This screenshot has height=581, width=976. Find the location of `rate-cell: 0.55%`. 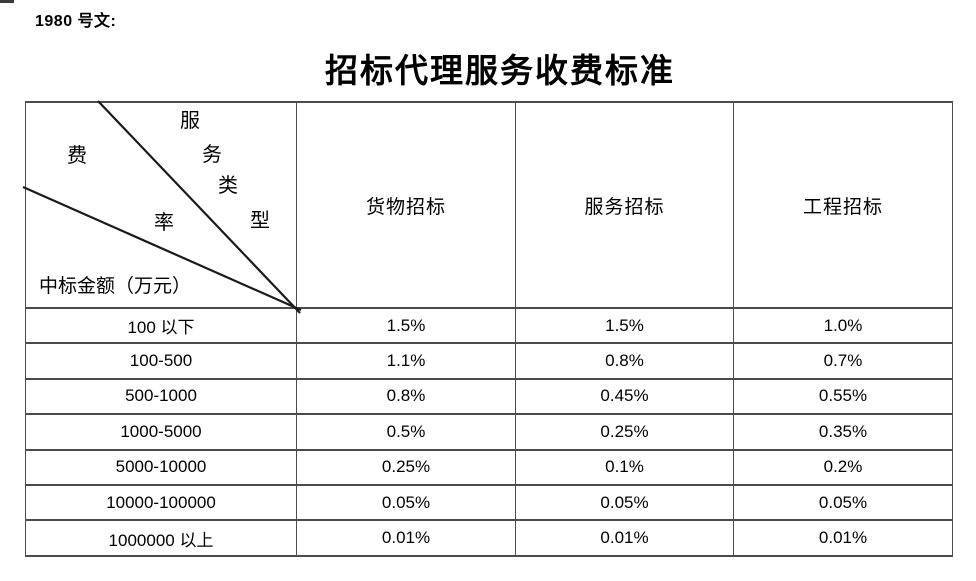

rate-cell: 0.55% is located at coordinates (843, 396).